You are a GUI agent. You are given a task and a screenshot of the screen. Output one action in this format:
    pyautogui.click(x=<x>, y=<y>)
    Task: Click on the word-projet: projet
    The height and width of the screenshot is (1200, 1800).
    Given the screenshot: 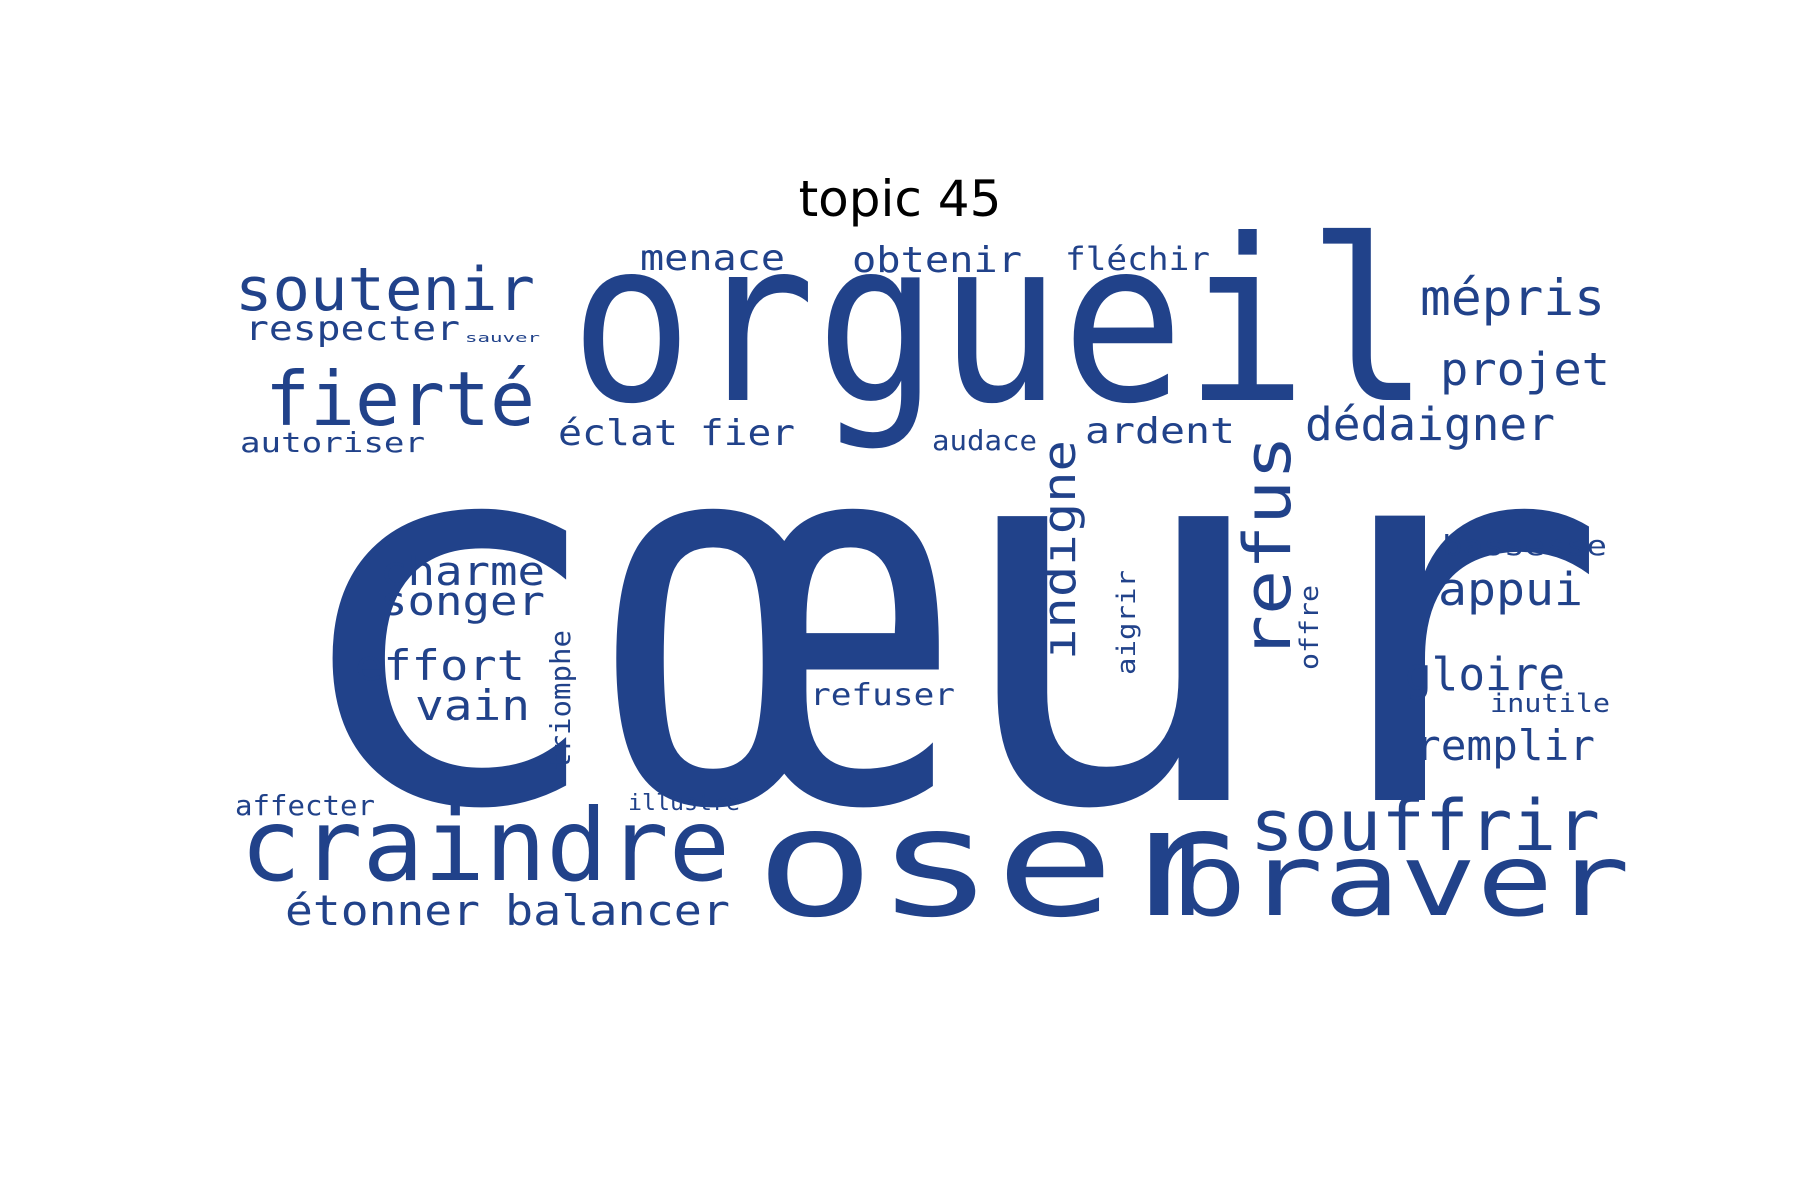 What is the action you would take?
    pyautogui.click(x=1525, y=369)
    